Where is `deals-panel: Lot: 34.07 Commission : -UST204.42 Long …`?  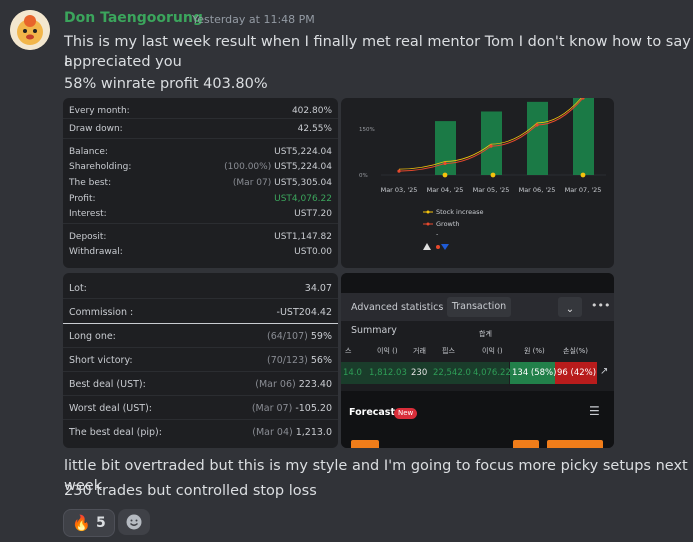
deals-panel: Lot: 34.07 Commission : -UST204.42 Long … is located at coordinates (200, 360).